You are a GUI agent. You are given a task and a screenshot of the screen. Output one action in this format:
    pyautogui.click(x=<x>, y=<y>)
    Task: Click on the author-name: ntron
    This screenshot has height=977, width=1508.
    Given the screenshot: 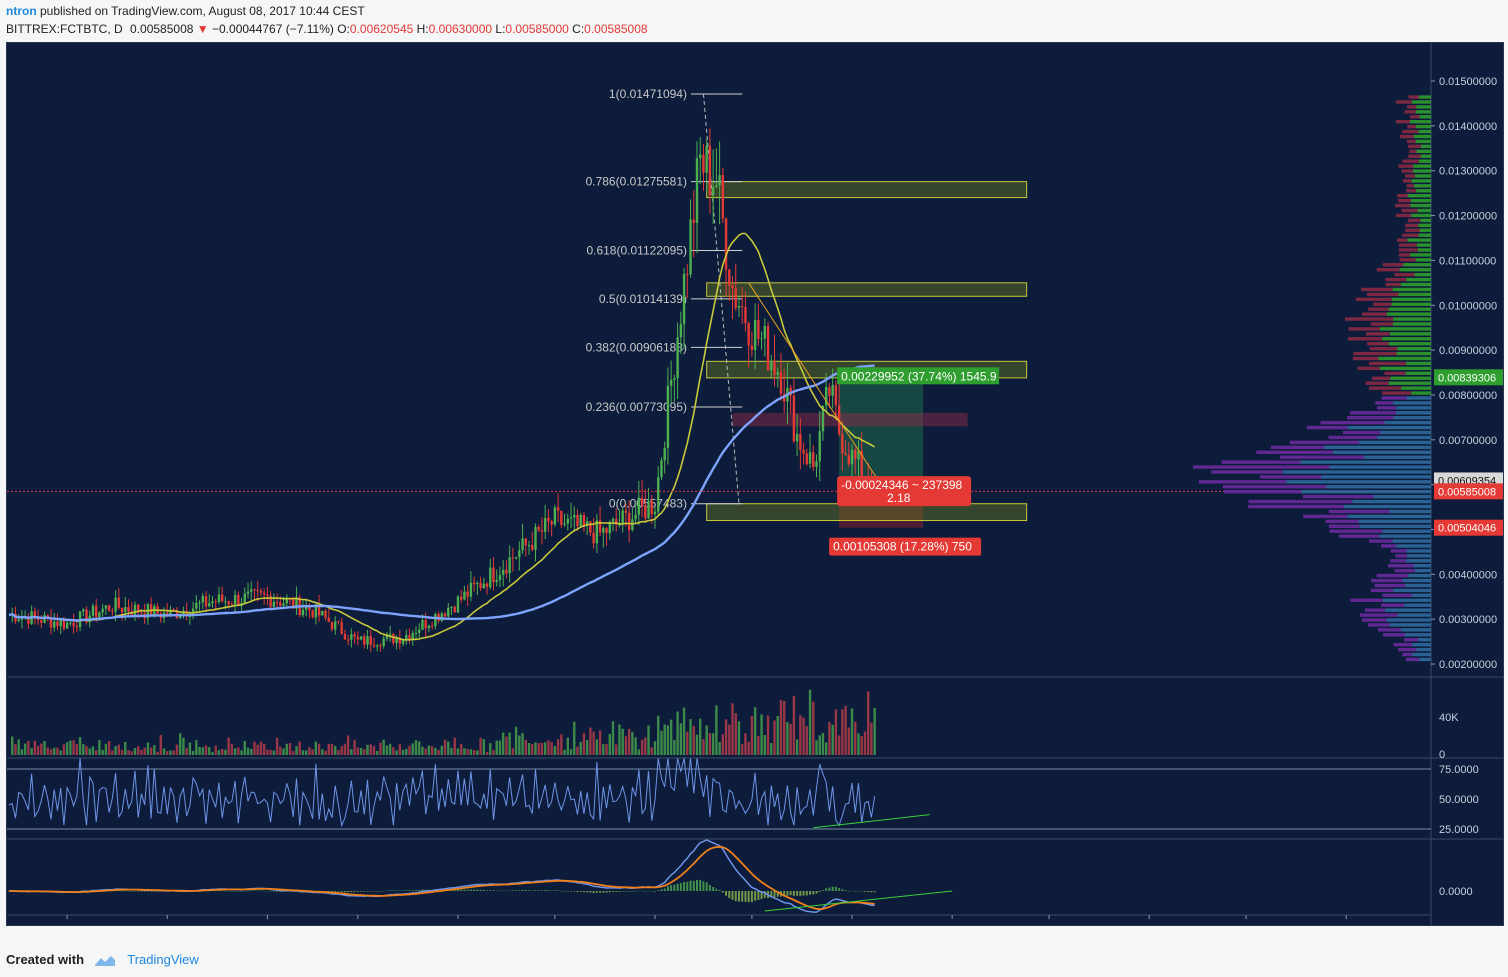 What is the action you would take?
    pyautogui.click(x=21, y=11)
    